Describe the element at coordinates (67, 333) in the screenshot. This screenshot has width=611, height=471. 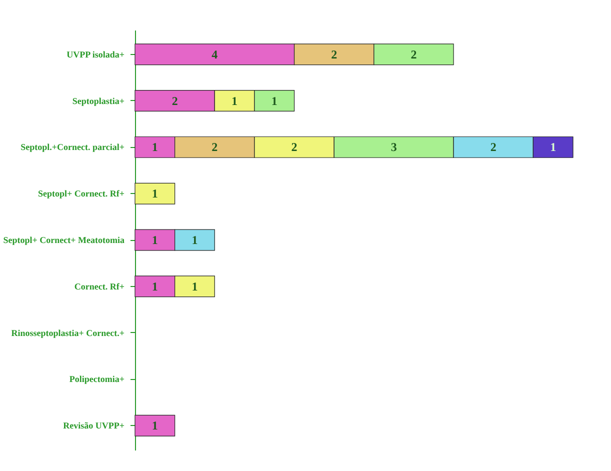
I see `y-tick-label: Rinosseptoplastia+ Cornect.+` at that location.